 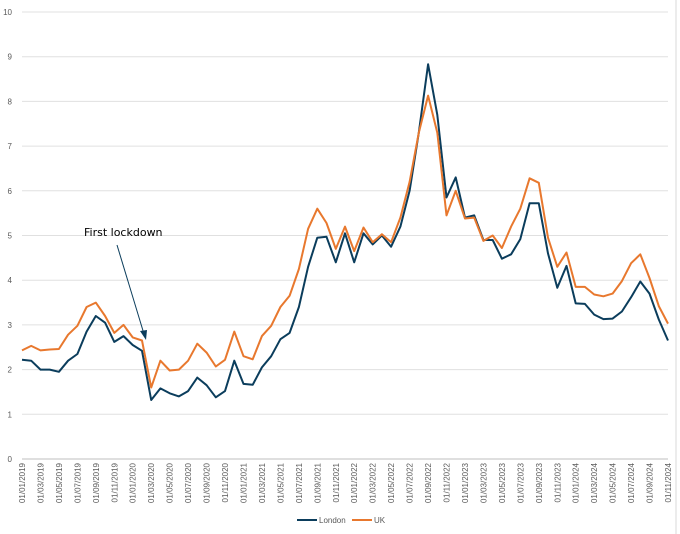 I want to click on x-tick-label: 01/03/2023, so click(x=483, y=482).